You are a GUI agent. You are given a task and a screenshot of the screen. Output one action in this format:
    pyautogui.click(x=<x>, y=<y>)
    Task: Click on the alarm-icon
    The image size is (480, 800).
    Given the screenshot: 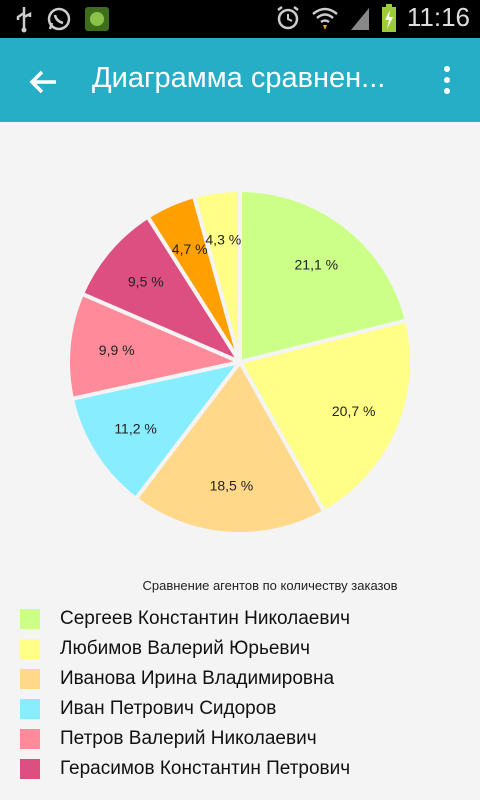 What is the action you would take?
    pyautogui.click(x=288, y=17)
    